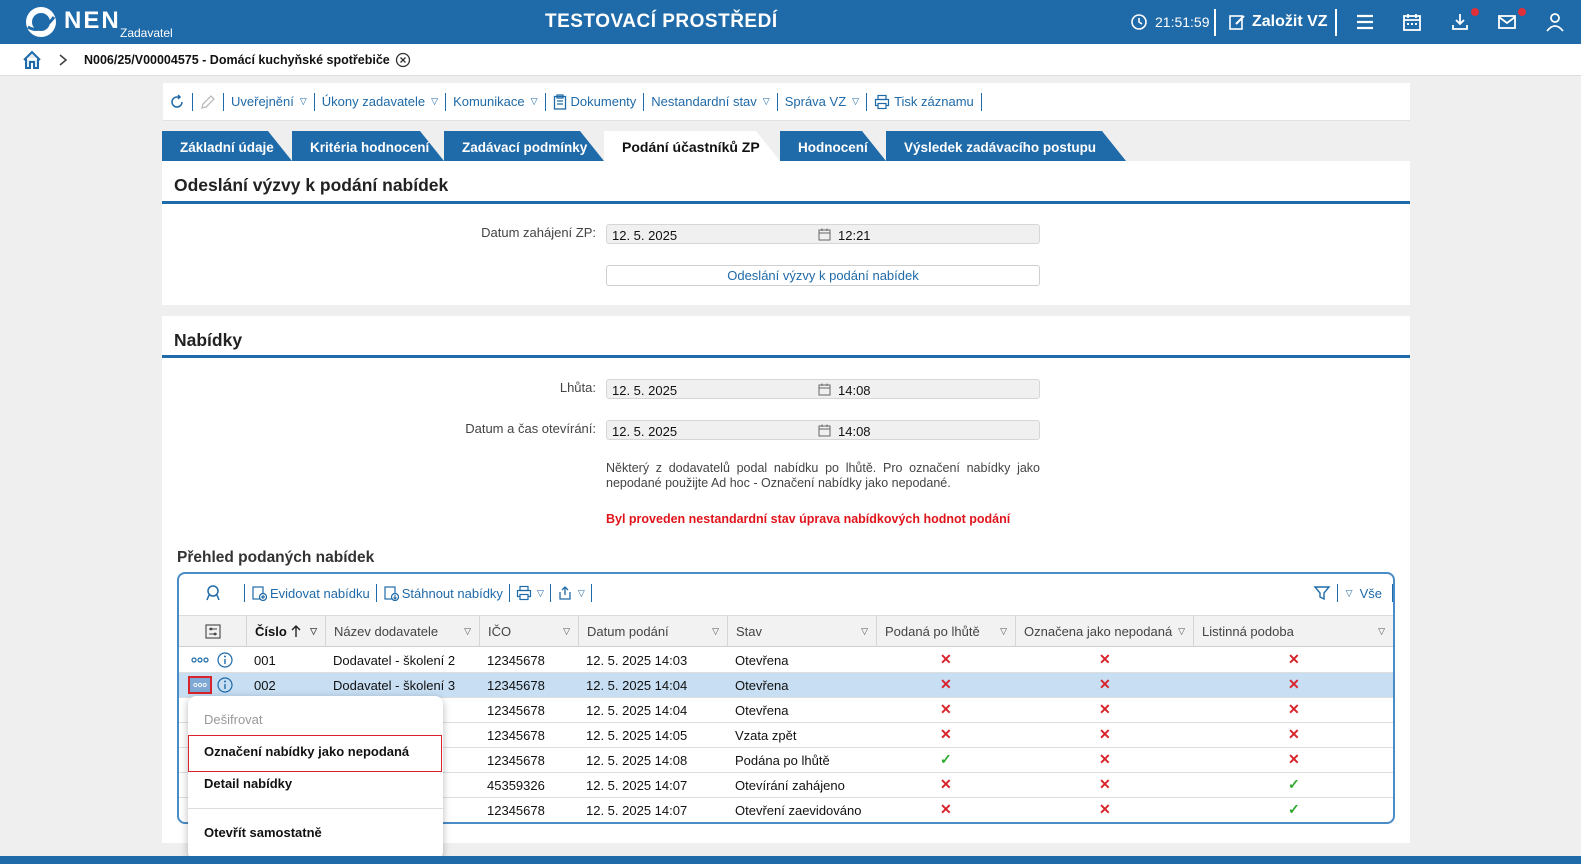 This screenshot has width=1581, height=864. I want to click on publish-menu: Uveřejnění ▽, so click(269, 101).